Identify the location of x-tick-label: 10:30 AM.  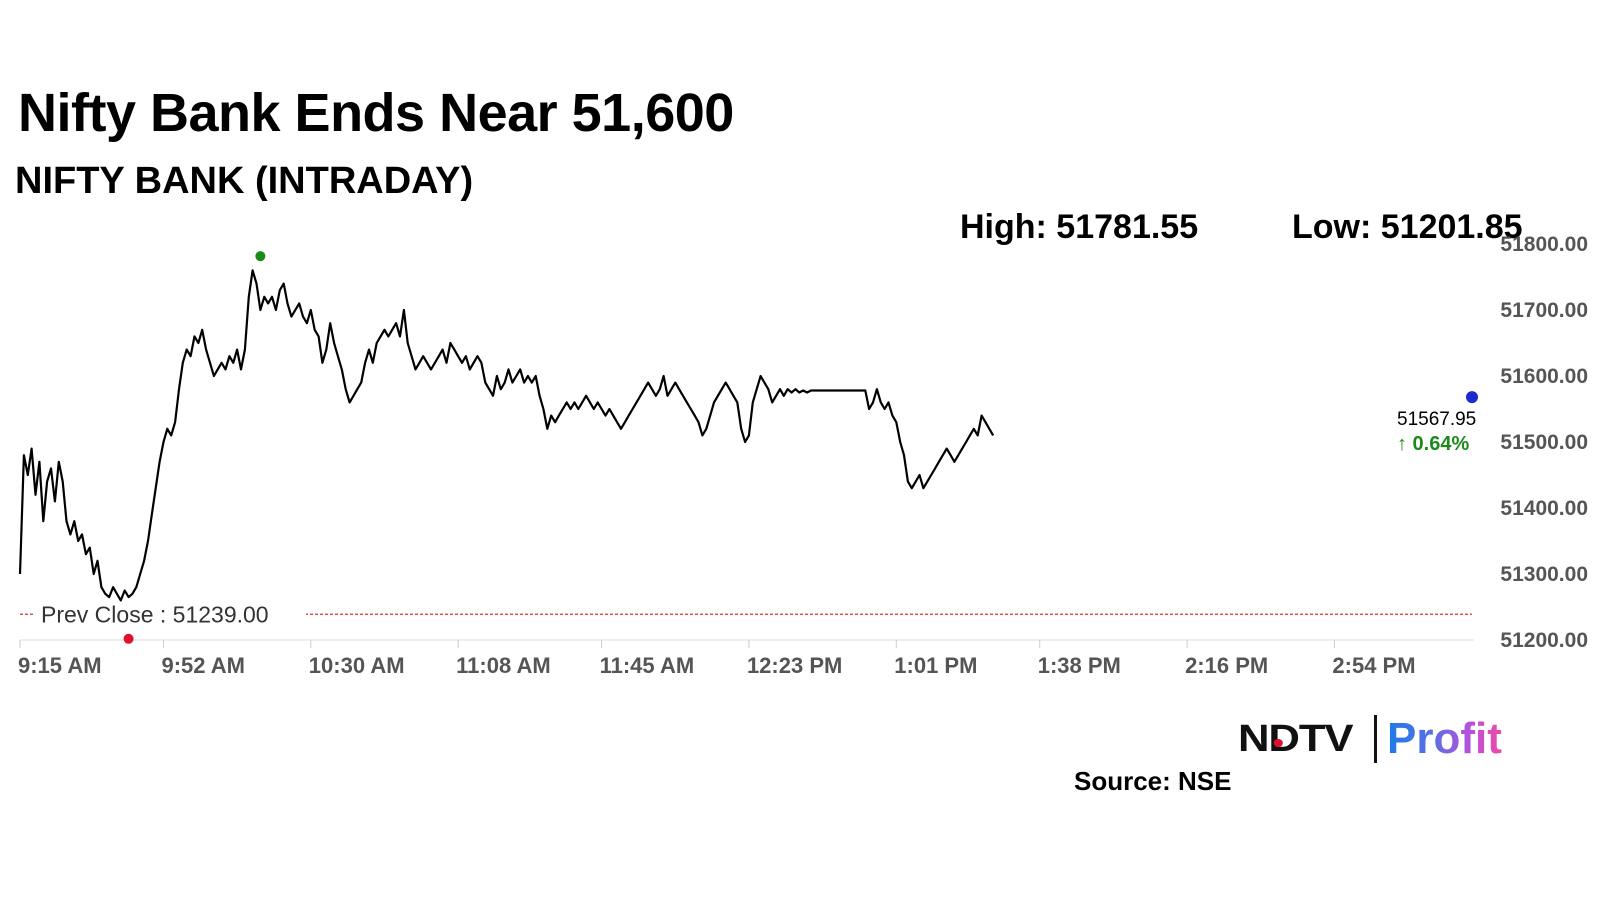
(357, 665).